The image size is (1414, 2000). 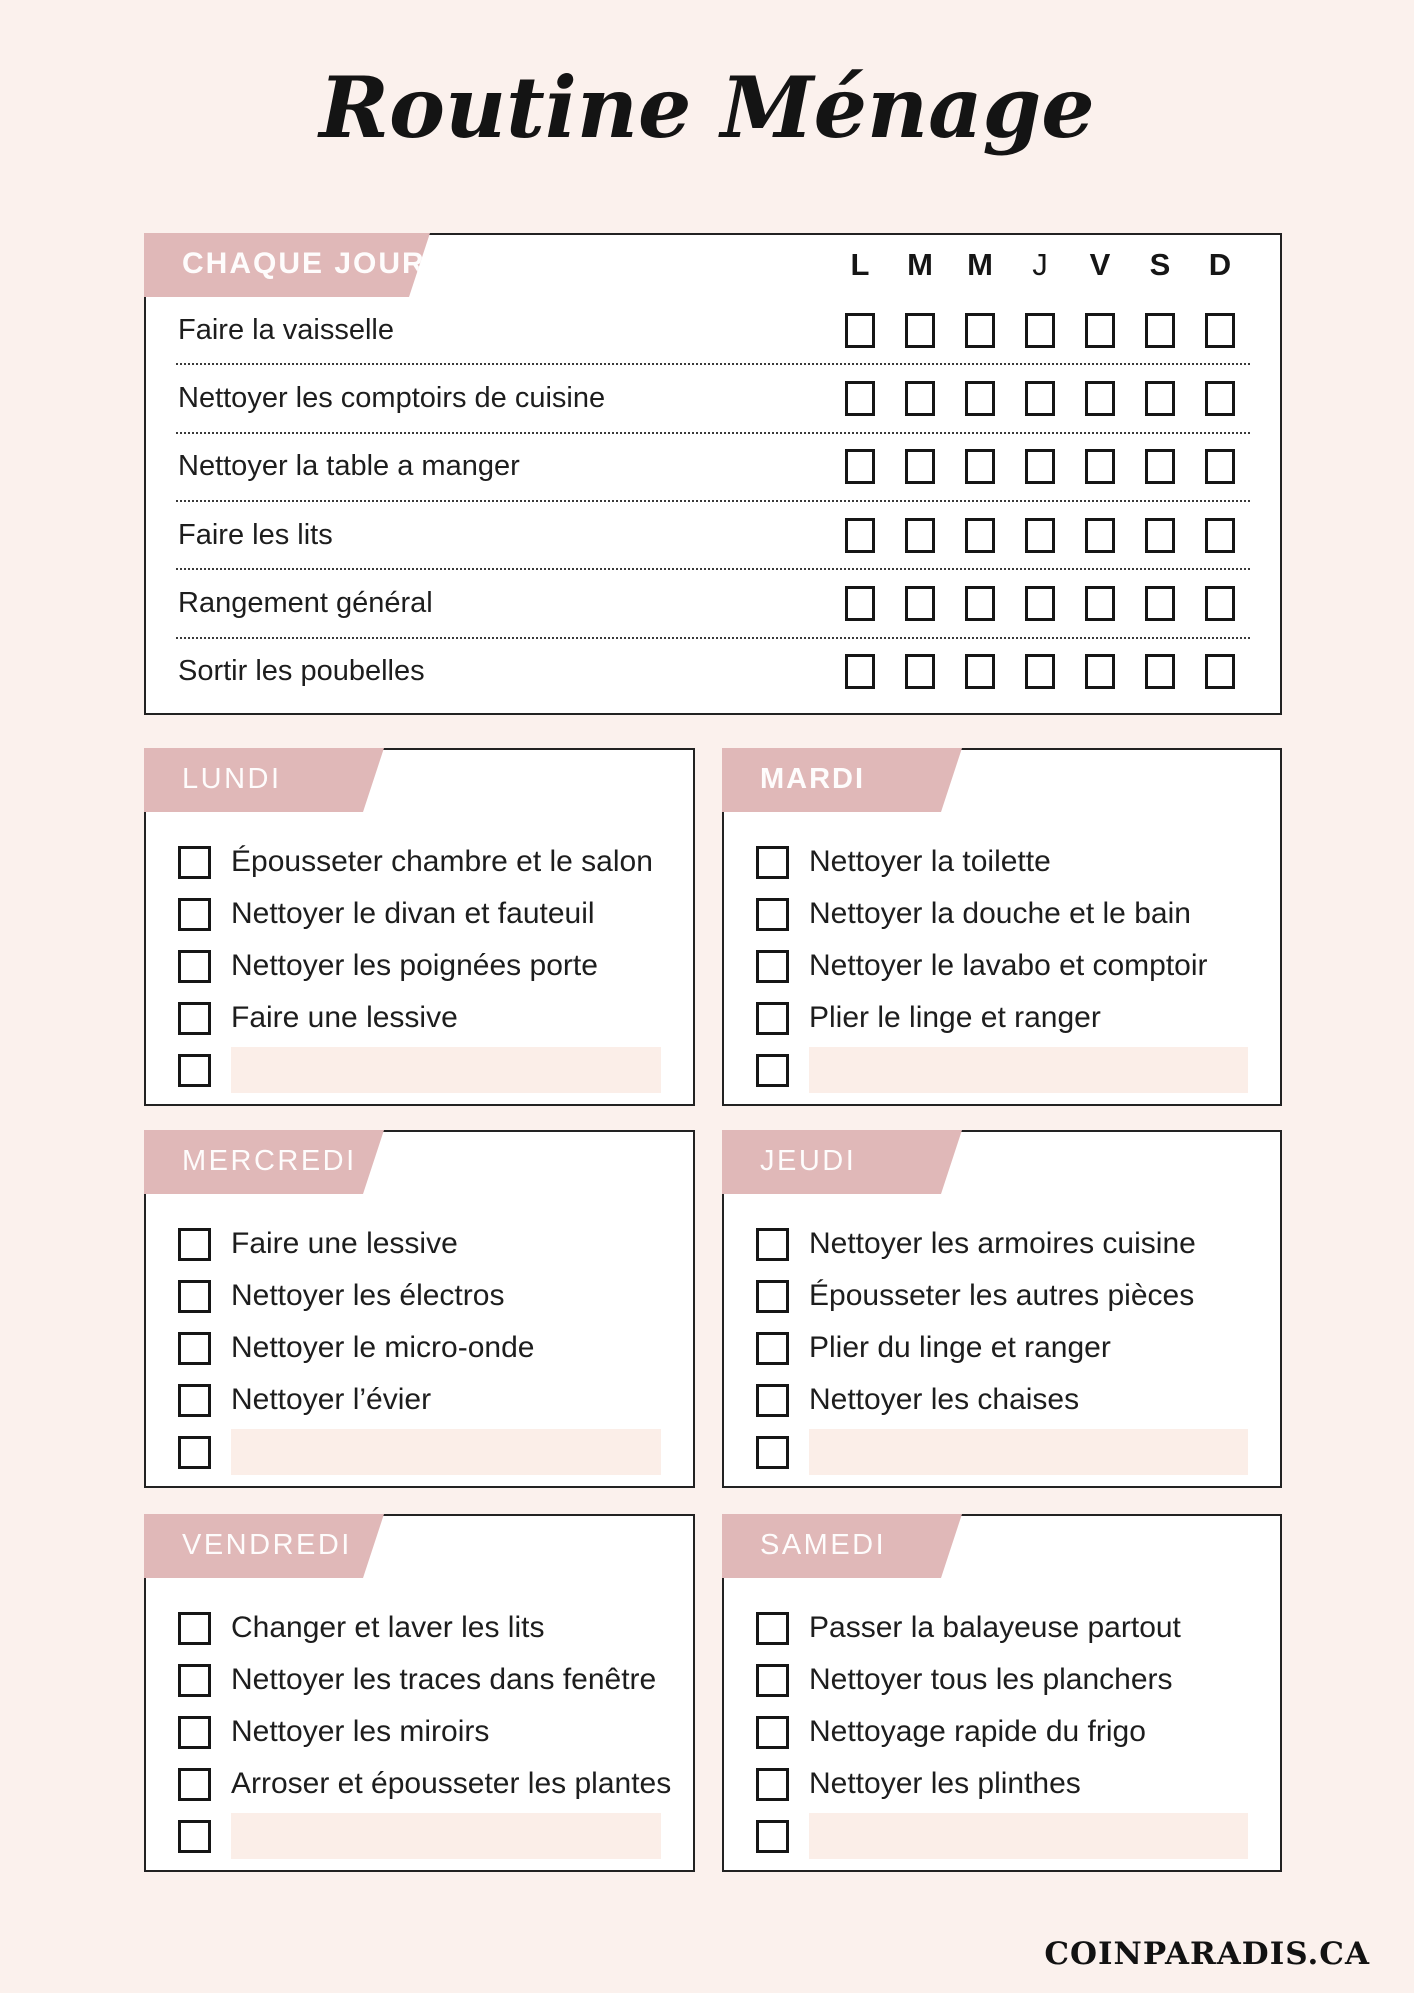 What do you see at coordinates (451, 1783) in the screenshot?
I see `task-label: Arroser et épousseter les plantes` at bounding box center [451, 1783].